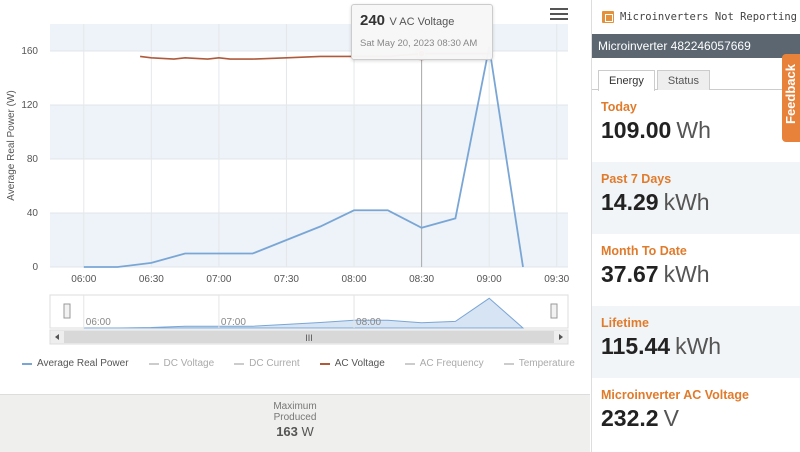 The image size is (800, 452). What do you see at coordinates (98, 322) in the screenshot?
I see `navigator-tick-label: 06:00` at bounding box center [98, 322].